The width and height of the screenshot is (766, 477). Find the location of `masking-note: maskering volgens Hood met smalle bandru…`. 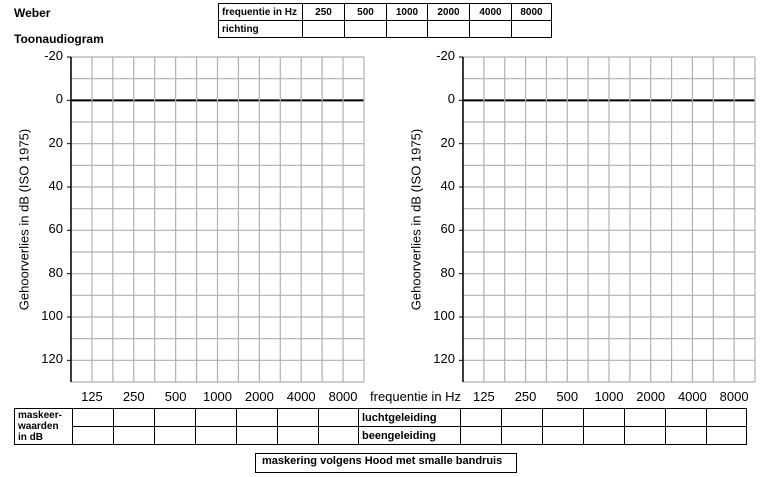

masking-note: maskering volgens Hood met smalle bandru… is located at coordinates (386, 463).